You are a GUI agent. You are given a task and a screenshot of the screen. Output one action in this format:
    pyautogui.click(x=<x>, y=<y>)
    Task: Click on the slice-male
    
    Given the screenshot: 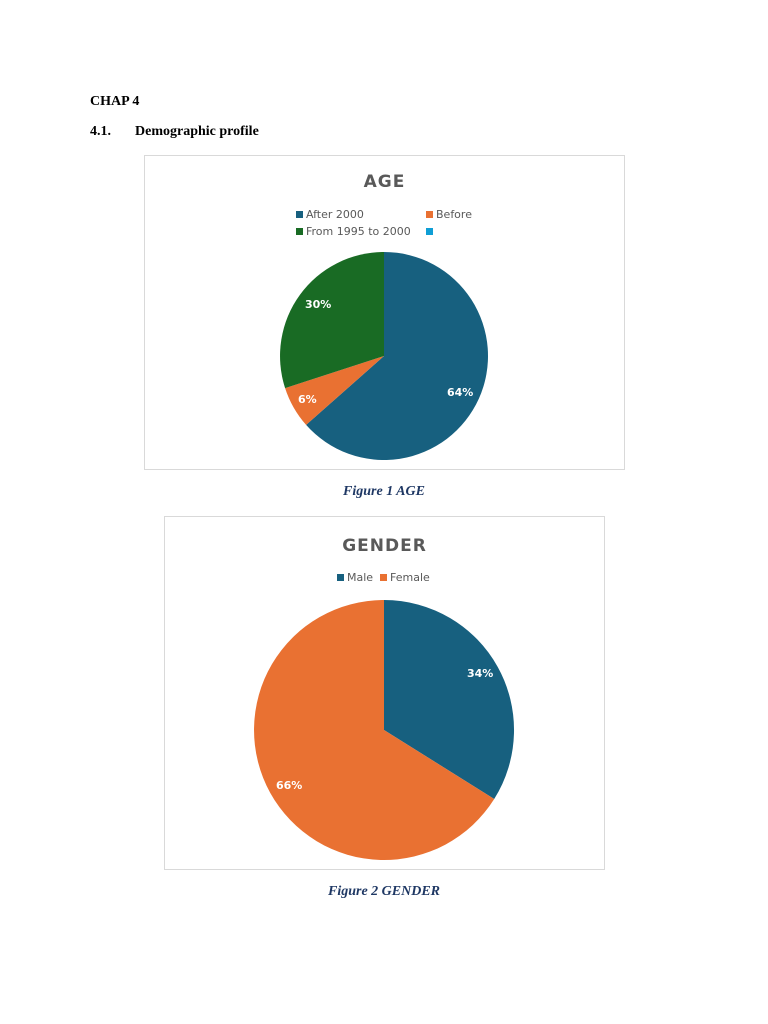 What is the action you would take?
    pyautogui.click(x=449, y=699)
    